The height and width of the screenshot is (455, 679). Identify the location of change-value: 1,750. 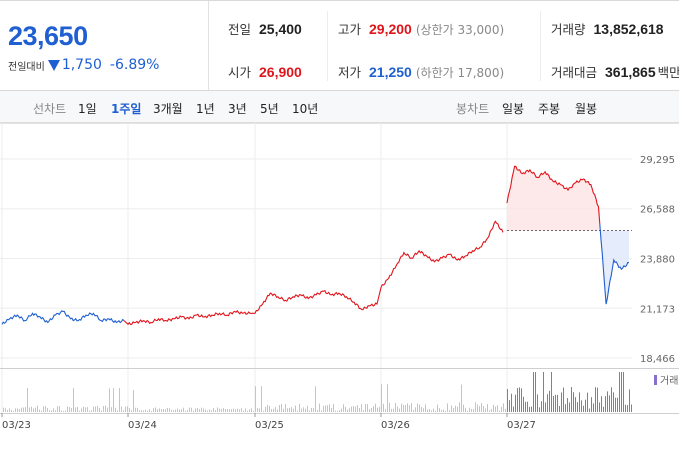
(81, 65).